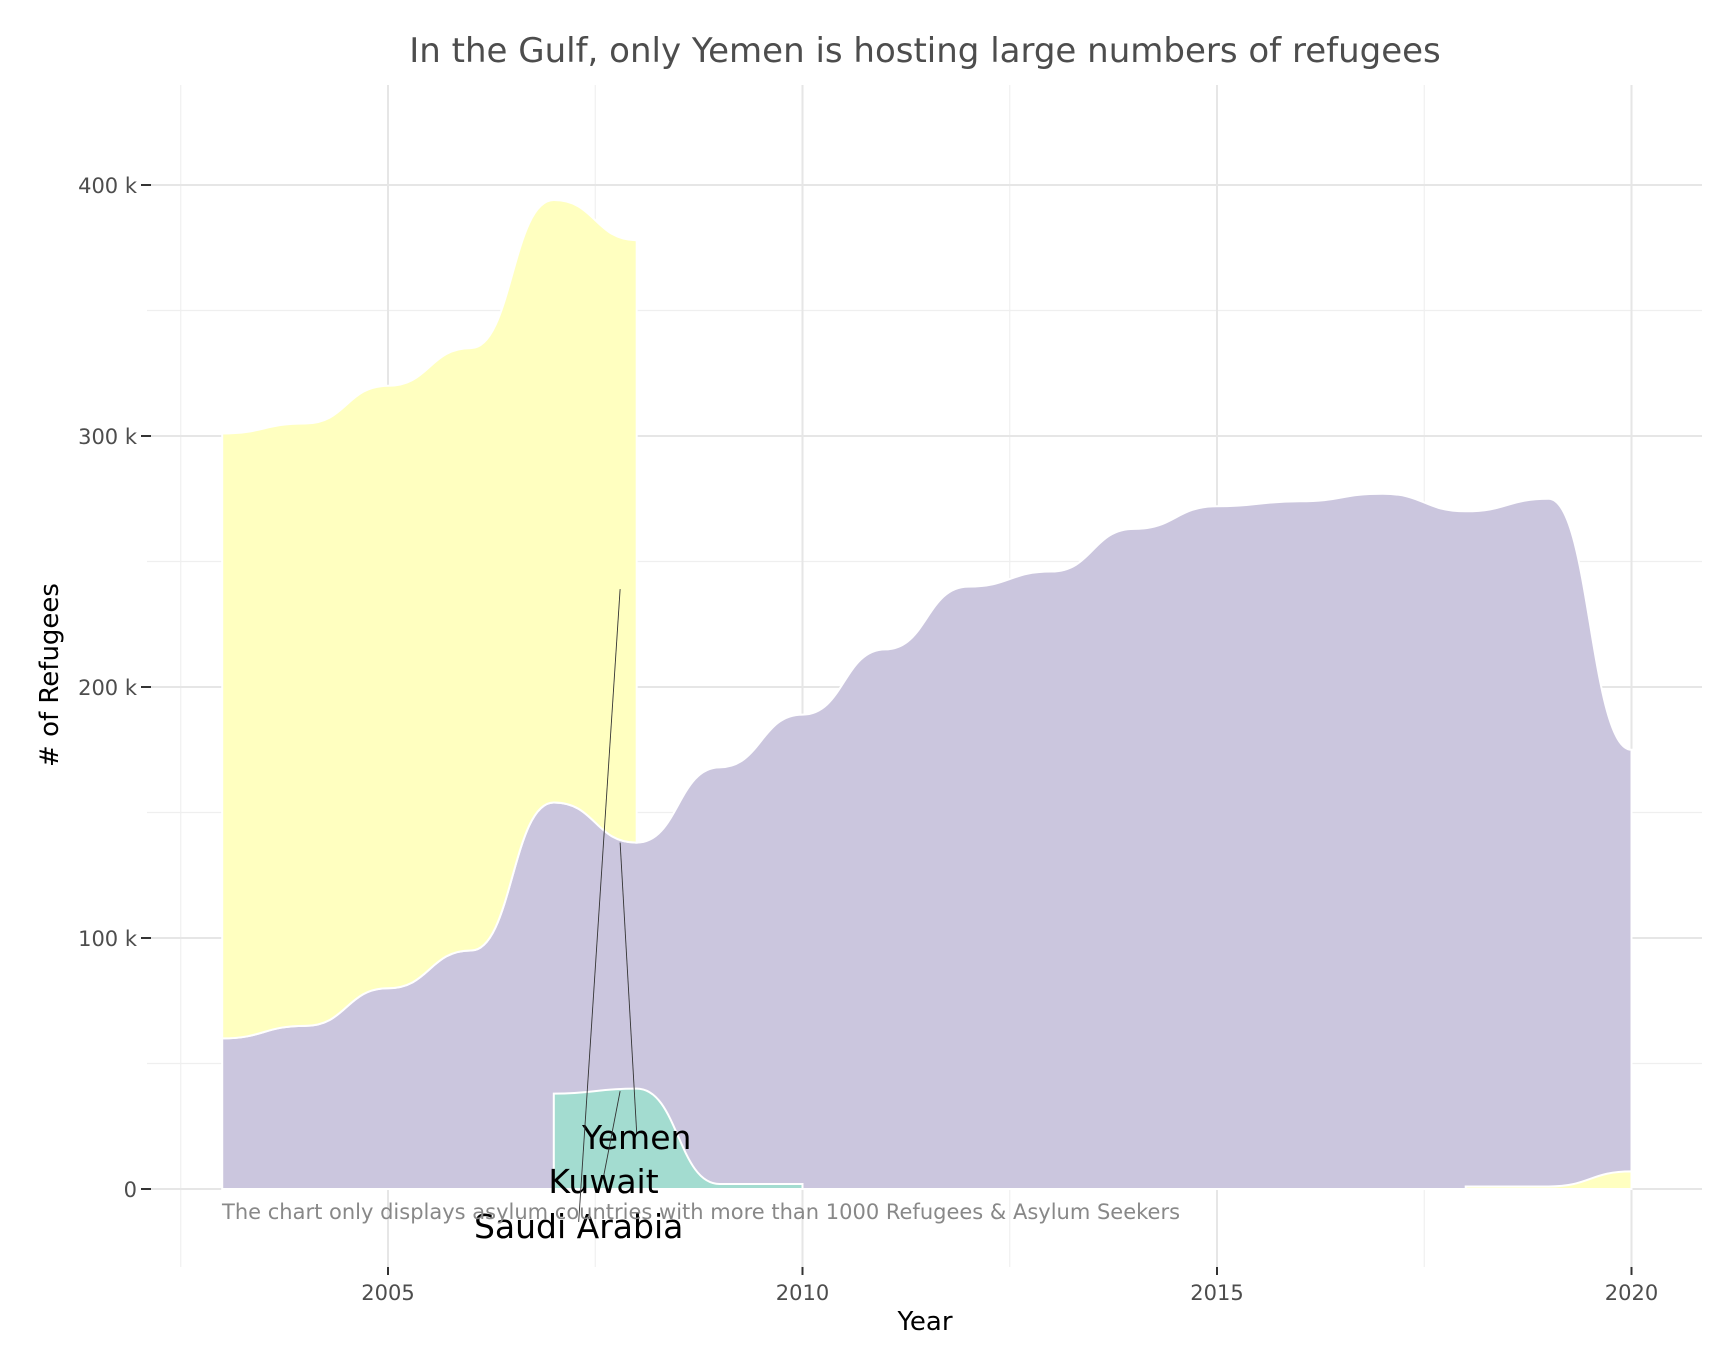 Image resolution: width=1728 pixels, height=1348 pixels. I want to click on label-layer: Yemen Kuwait Saudi Arabia, so click(582, 917).